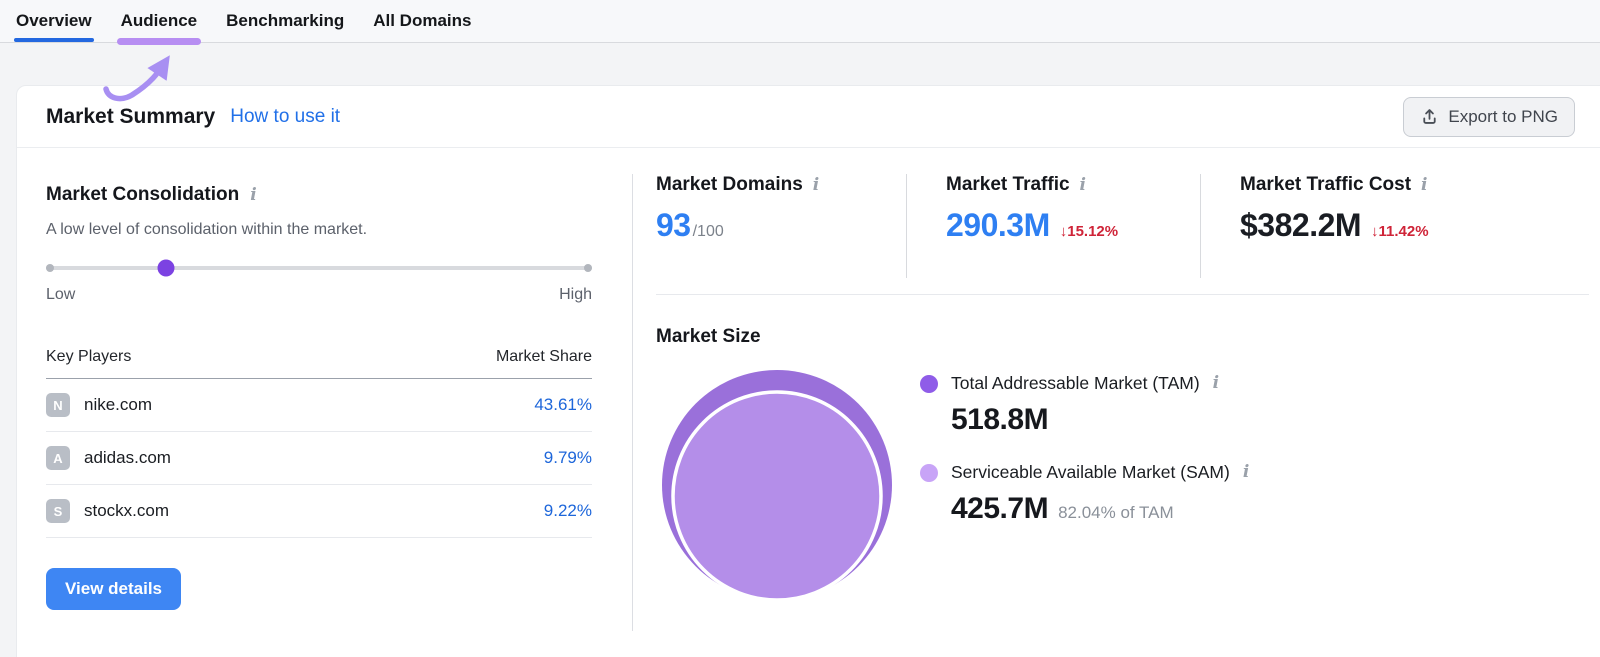  I want to click on sam-label: Serviceable Available Market (SAM), so click(1090, 472).